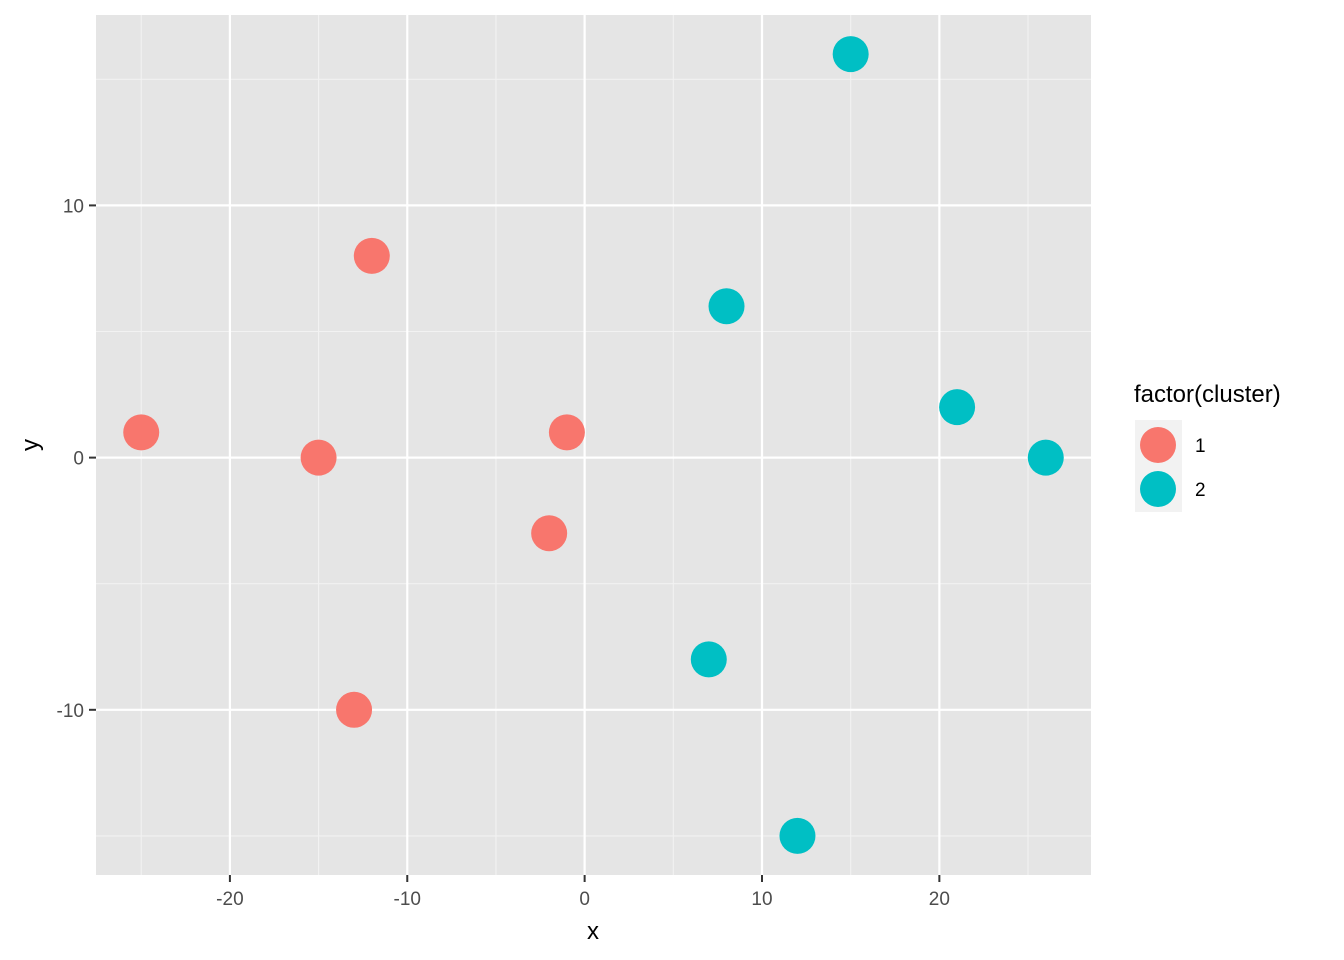 The height and width of the screenshot is (960, 1344). Describe the element at coordinates (70, 711) in the screenshot. I see `y-tick-label: -10` at that location.